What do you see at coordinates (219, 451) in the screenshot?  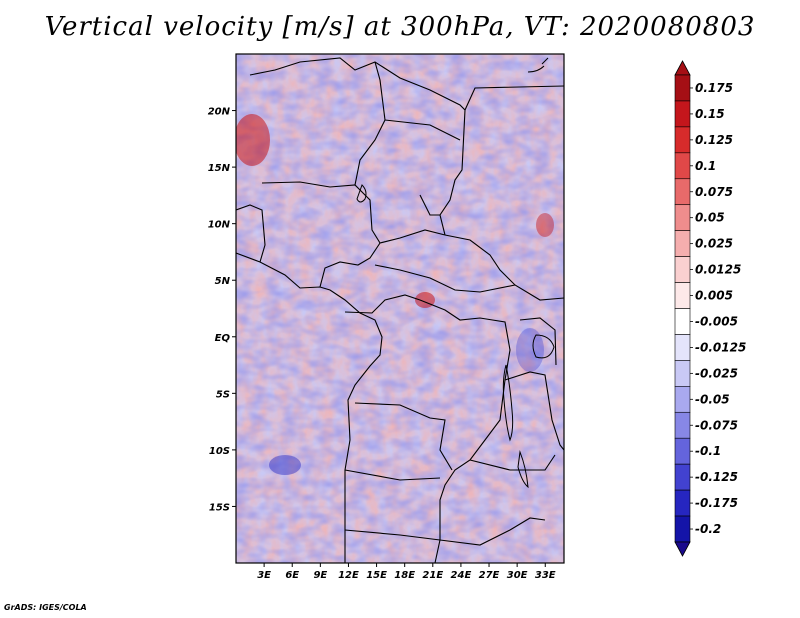 I see `lat-tick-label: 10S` at bounding box center [219, 451].